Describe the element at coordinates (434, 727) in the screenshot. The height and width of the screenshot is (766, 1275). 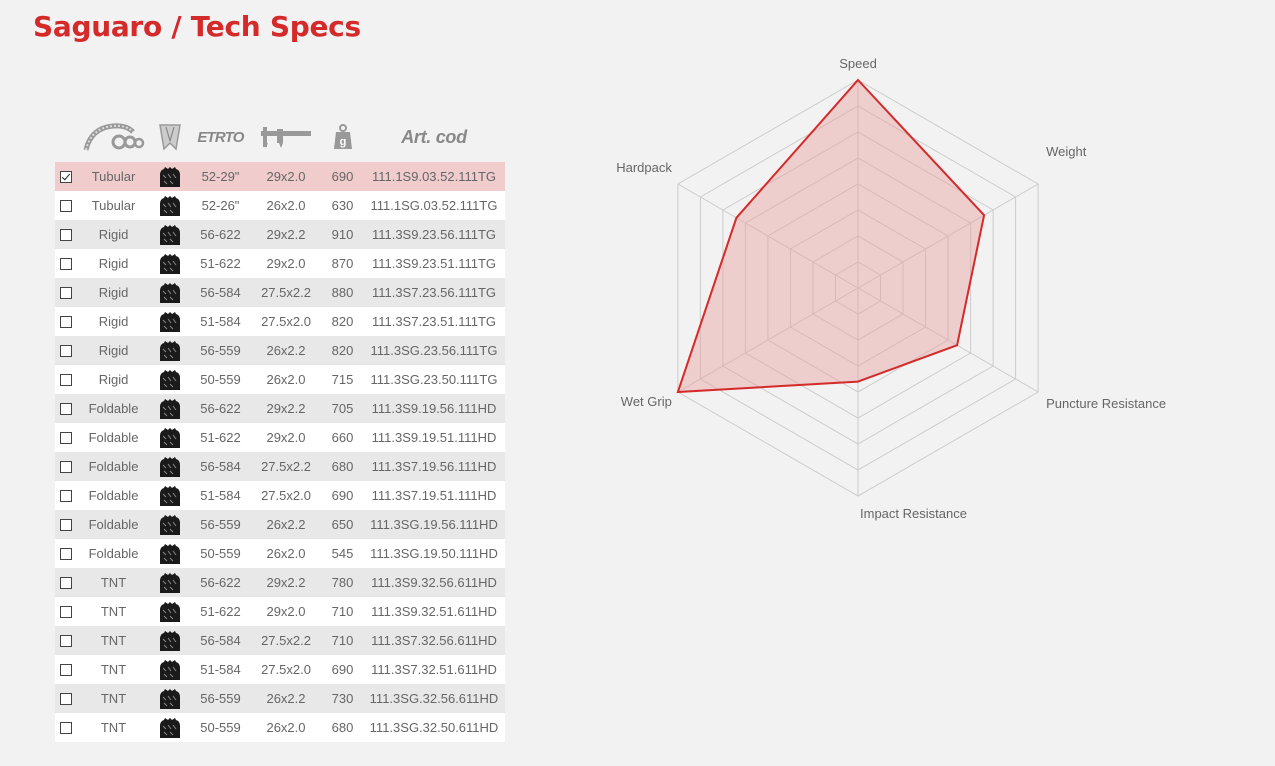
I see `row-article-code: 111.3SG.32.50.611HD` at that location.